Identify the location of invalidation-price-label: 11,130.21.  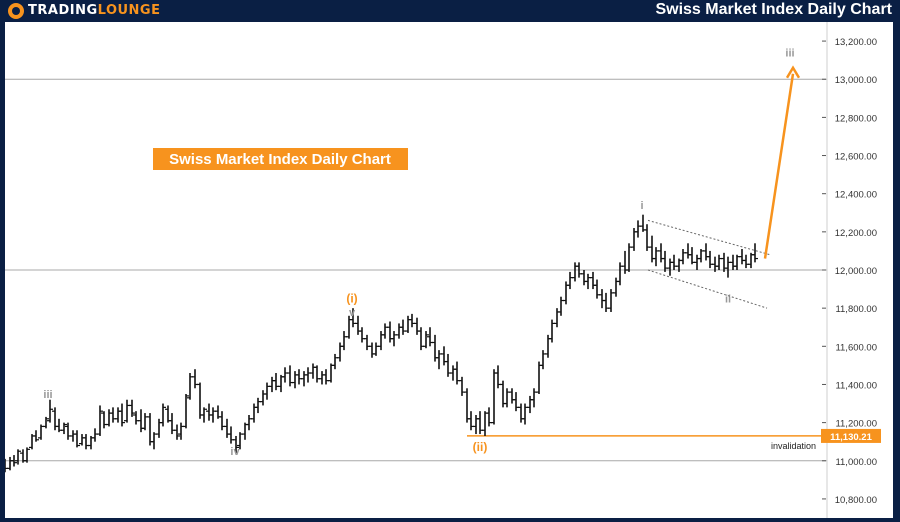
(851, 437).